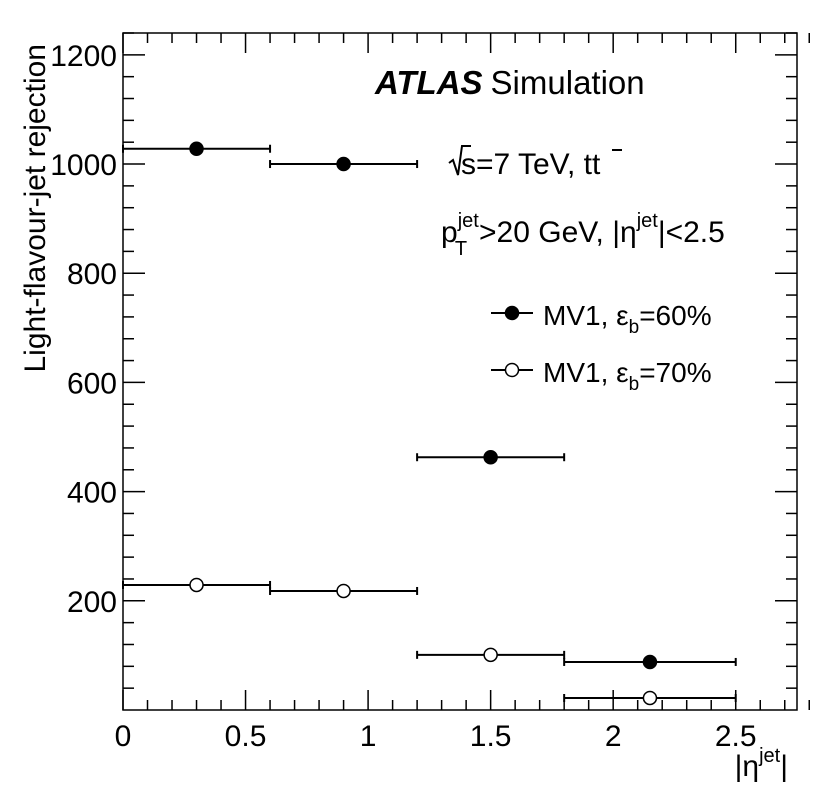  I want to click on cut-p: p, so click(449, 232).